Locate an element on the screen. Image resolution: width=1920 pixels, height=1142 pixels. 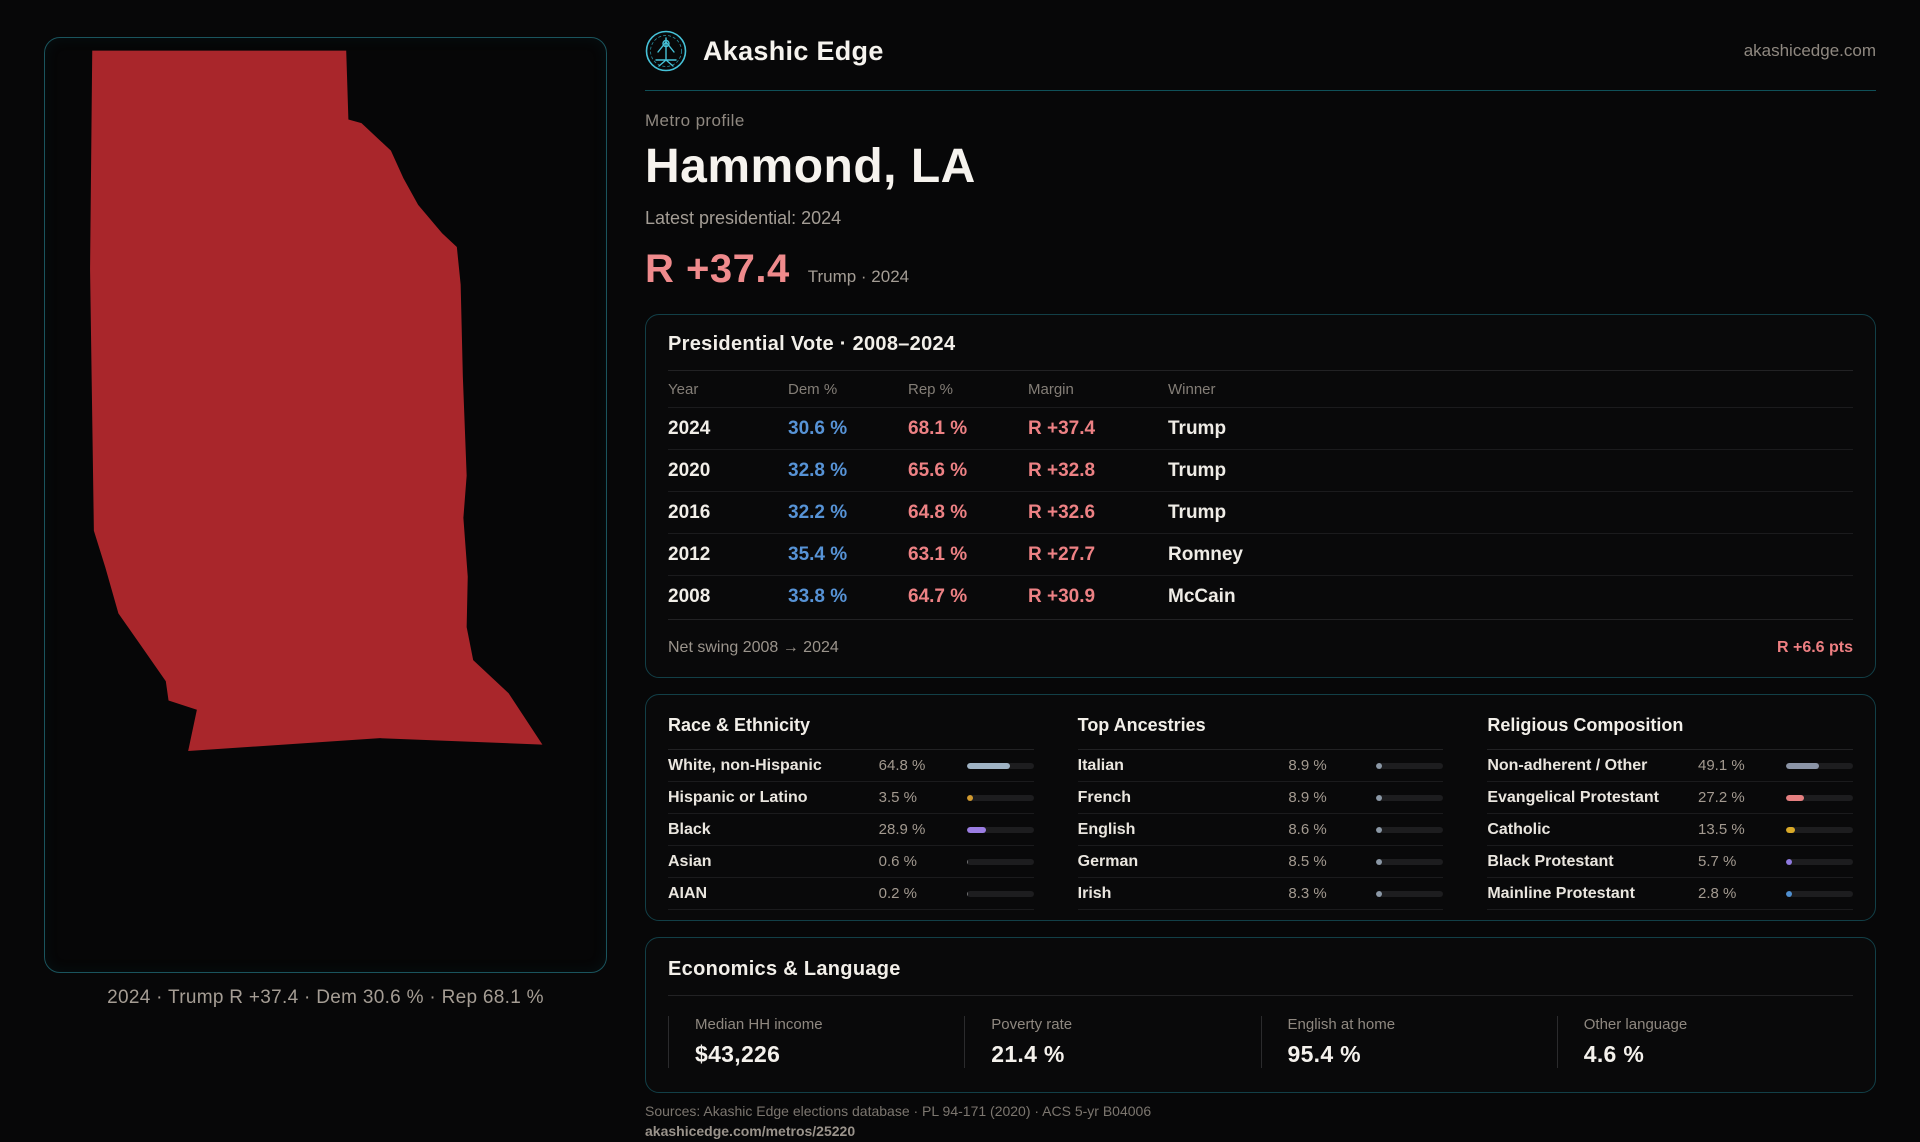
demographic-value: 2.8 % is located at coordinates (1735, 893).